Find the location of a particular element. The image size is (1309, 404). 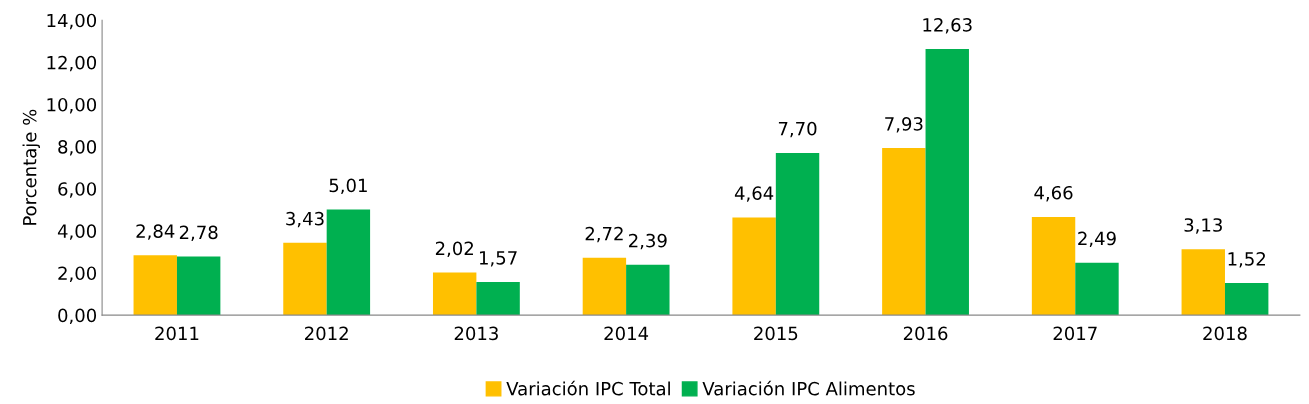

data-label: 1,52 is located at coordinates (1246, 260).